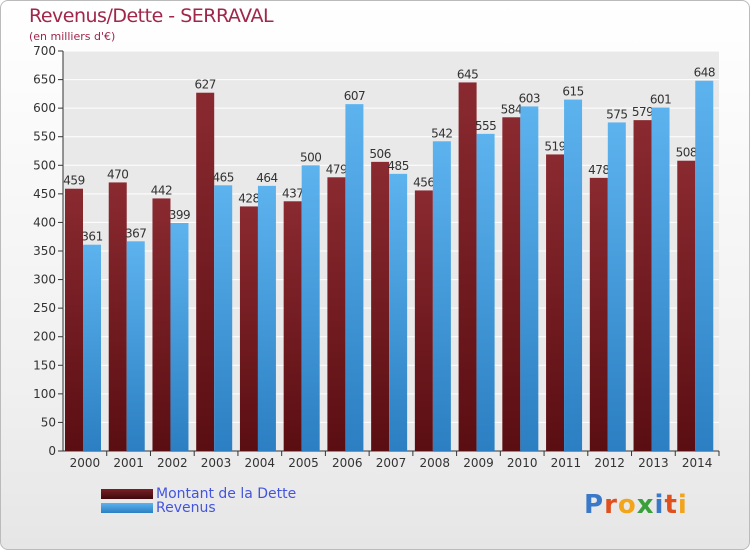 The width and height of the screenshot is (750, 550). I want to click on data-label-revenus: 601, so click(660, 100).